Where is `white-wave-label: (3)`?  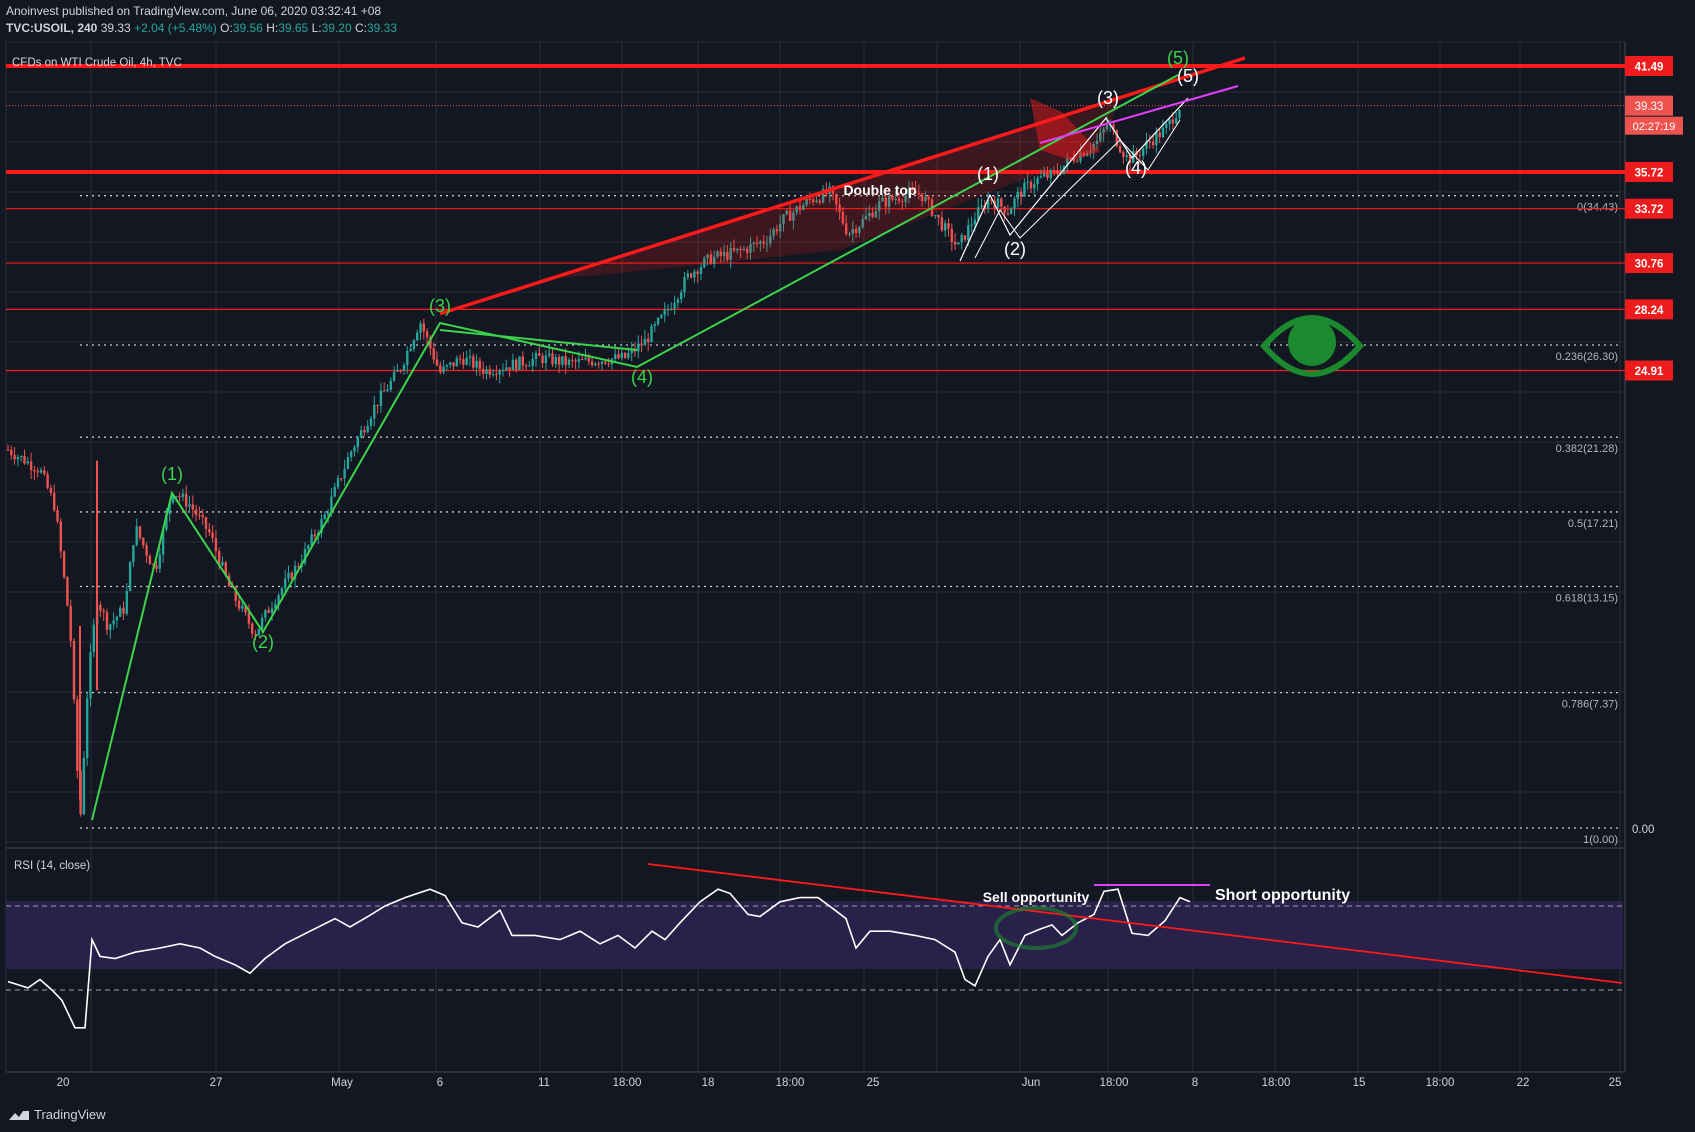 white-wave-label: (3) is located at coordinates (1108, 98).